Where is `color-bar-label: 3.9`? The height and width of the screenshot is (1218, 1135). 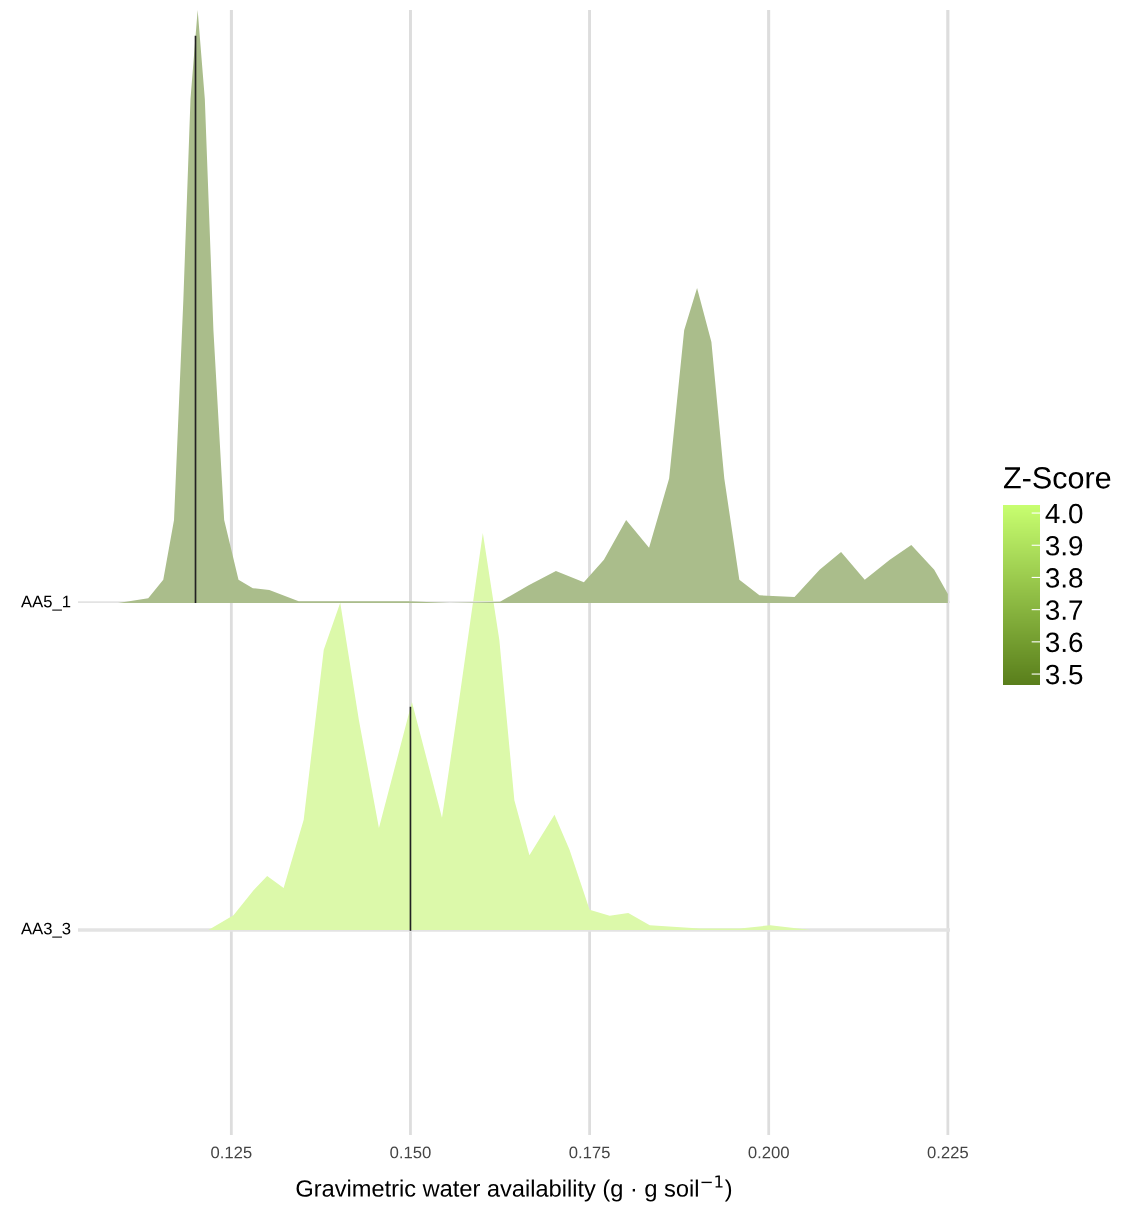
color-bar-label: 3.9 is located at coordinates (1064, 545).